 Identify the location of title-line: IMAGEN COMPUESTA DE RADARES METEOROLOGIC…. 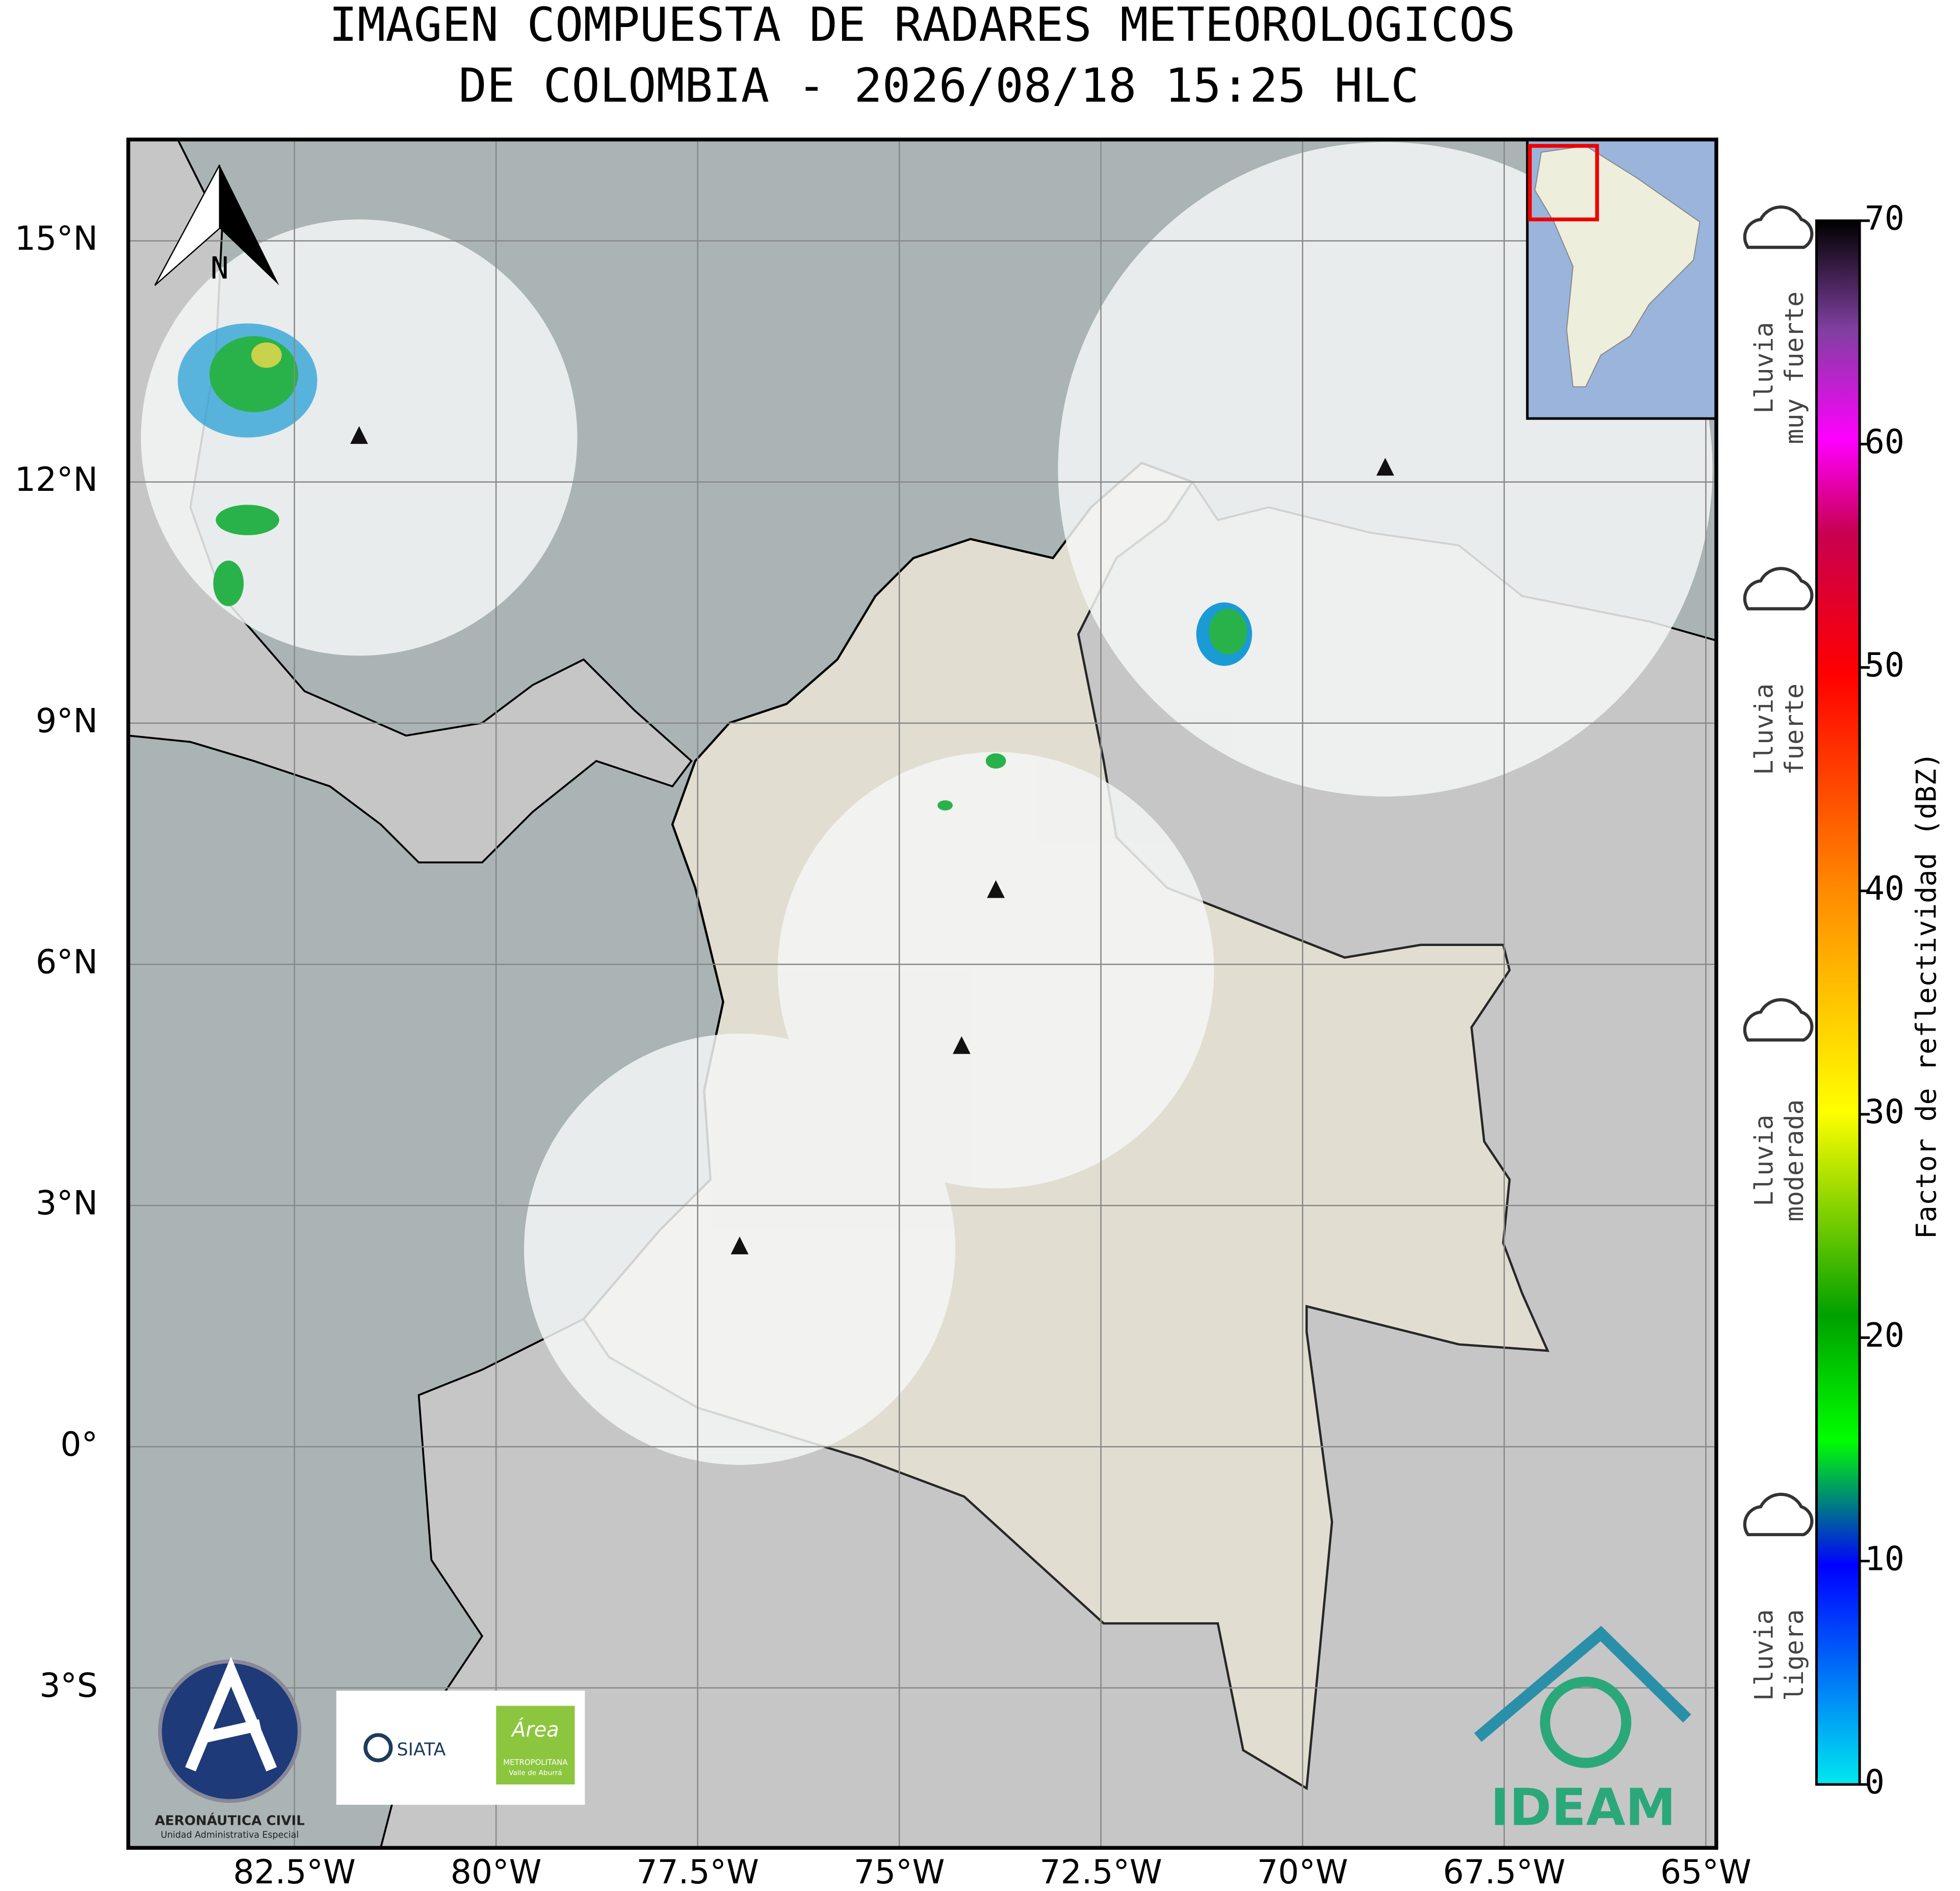
(923, 26).